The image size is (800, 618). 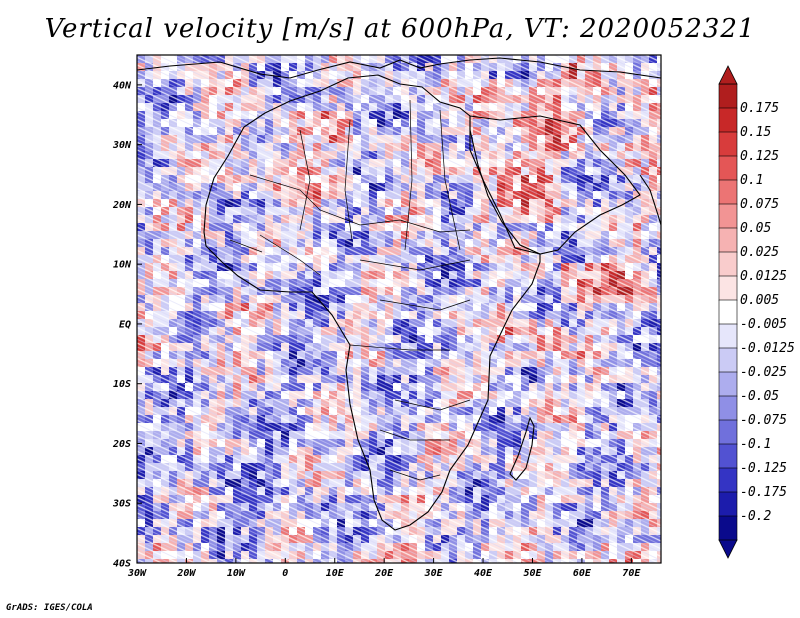 I want to click on colorbar-min-arrow, so click(x=728, y=549).